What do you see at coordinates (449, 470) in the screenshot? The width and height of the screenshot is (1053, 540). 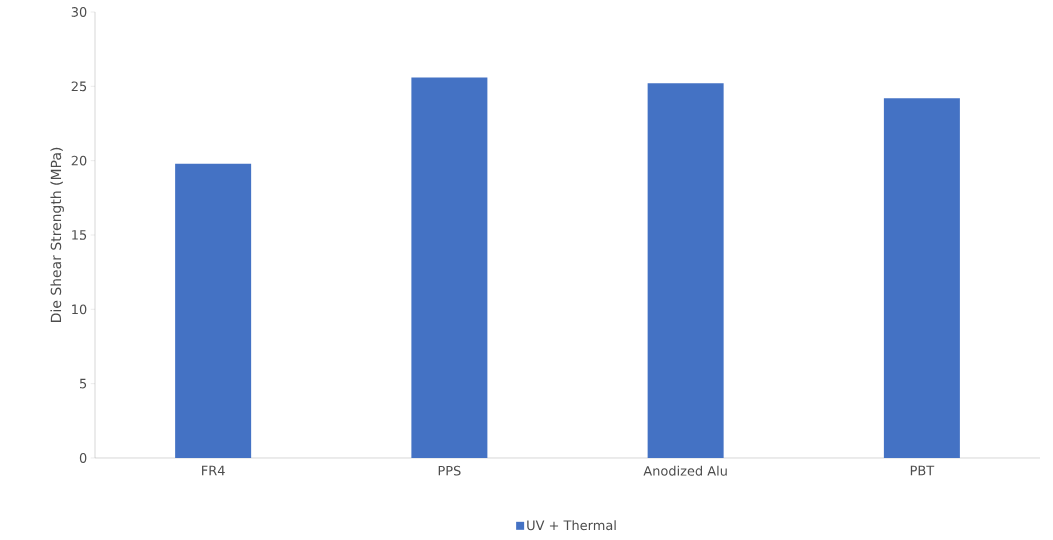 I see `x-tick-label: PPS` at bounding box center [449, 470].